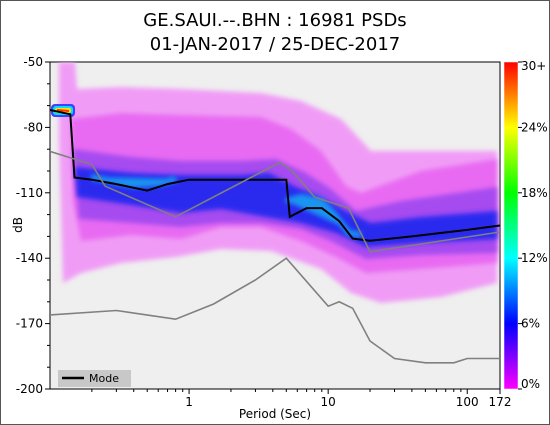 The height and width of the screenshot is (425, 550). What do you see at coordinates (33, 127) in the screenshot?
I see `y-tick-label: -80` at bounding box center [33, 127].